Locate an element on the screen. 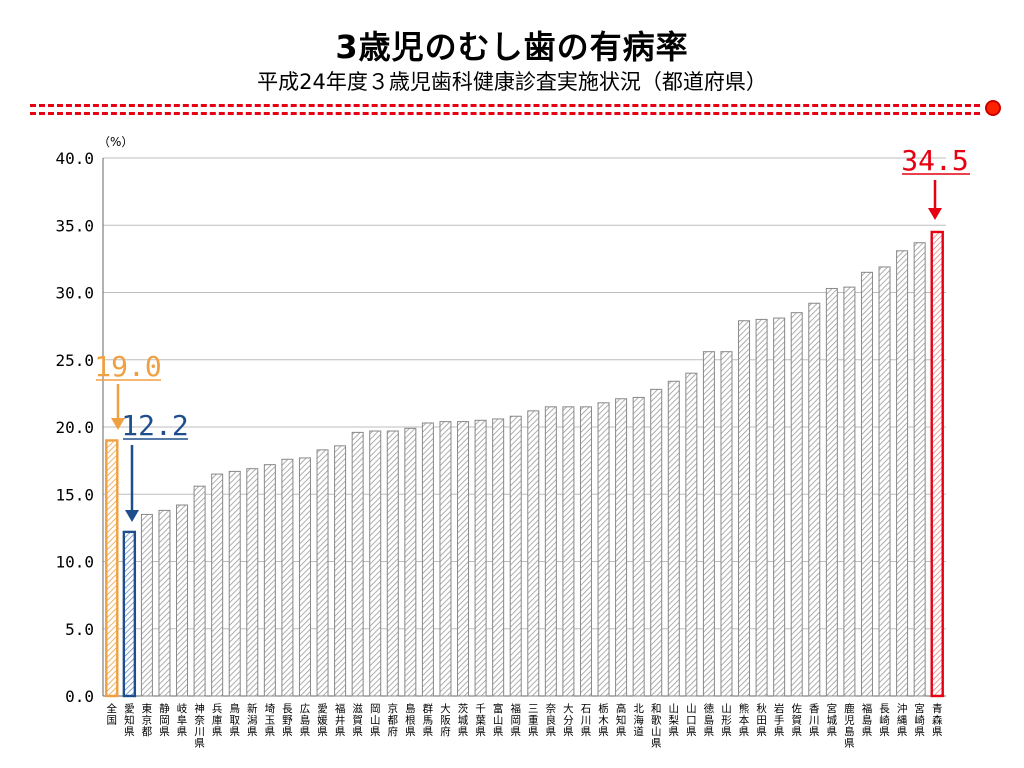  unit-label: （%） is located at coordinates (115, 142).